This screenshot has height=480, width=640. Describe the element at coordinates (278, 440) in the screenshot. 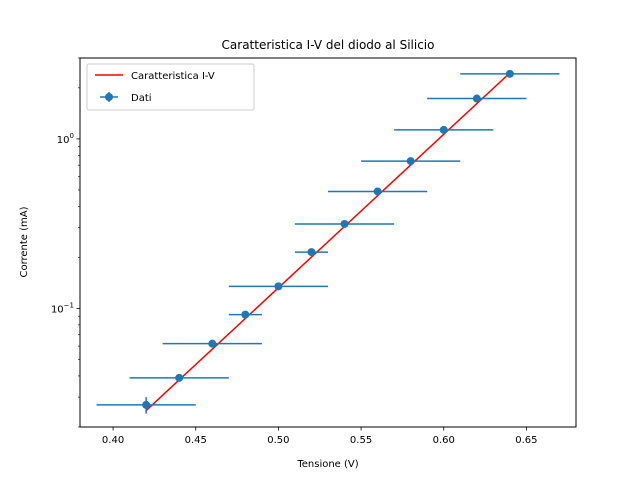

I see `x-tick-label: 0.50` at that location.